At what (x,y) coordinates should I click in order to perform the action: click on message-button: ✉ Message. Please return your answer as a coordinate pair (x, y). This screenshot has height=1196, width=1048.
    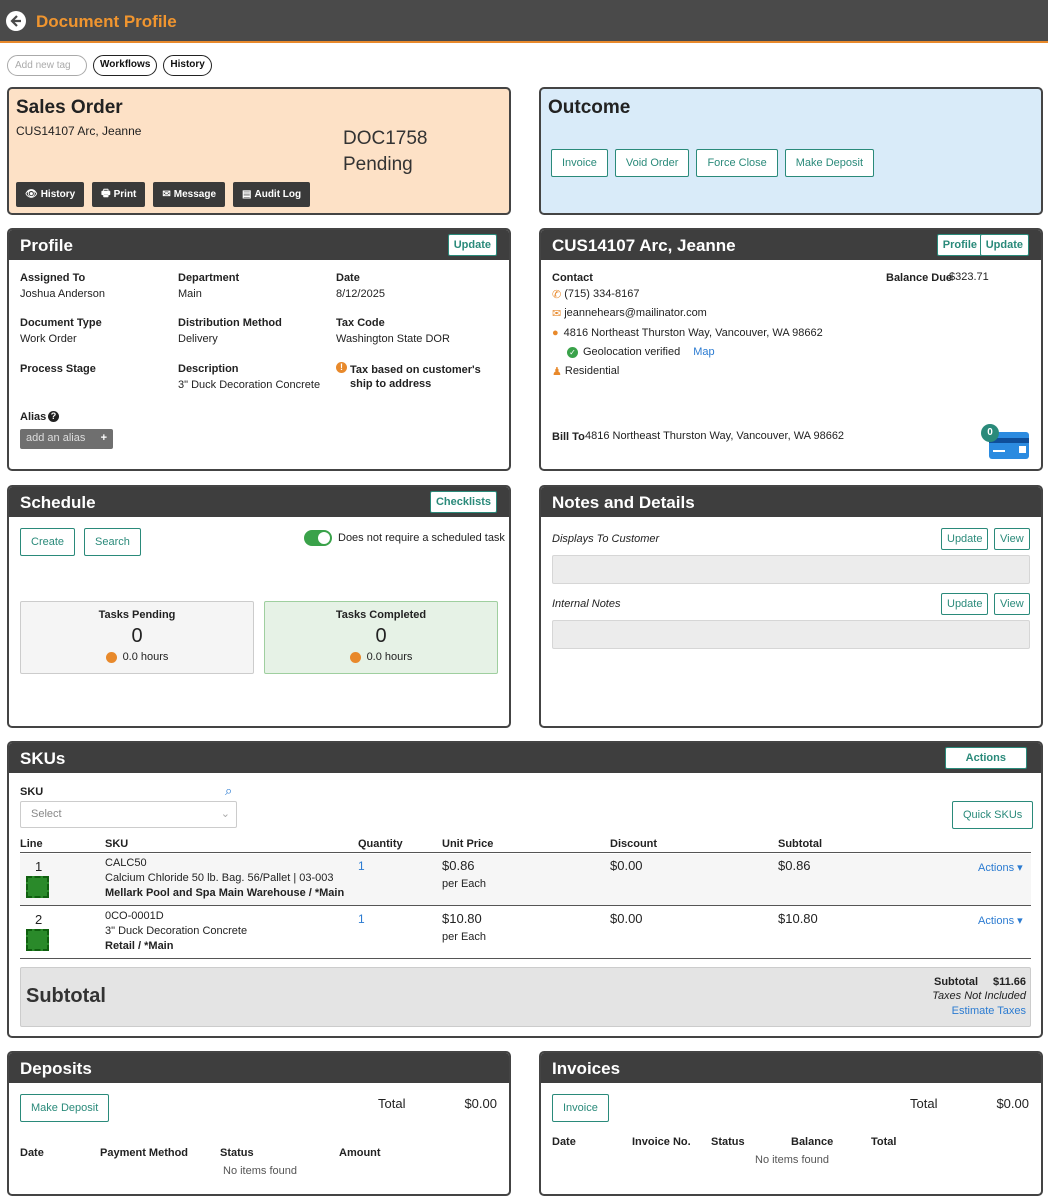
    Looking at the image, I should click on (189, 194).